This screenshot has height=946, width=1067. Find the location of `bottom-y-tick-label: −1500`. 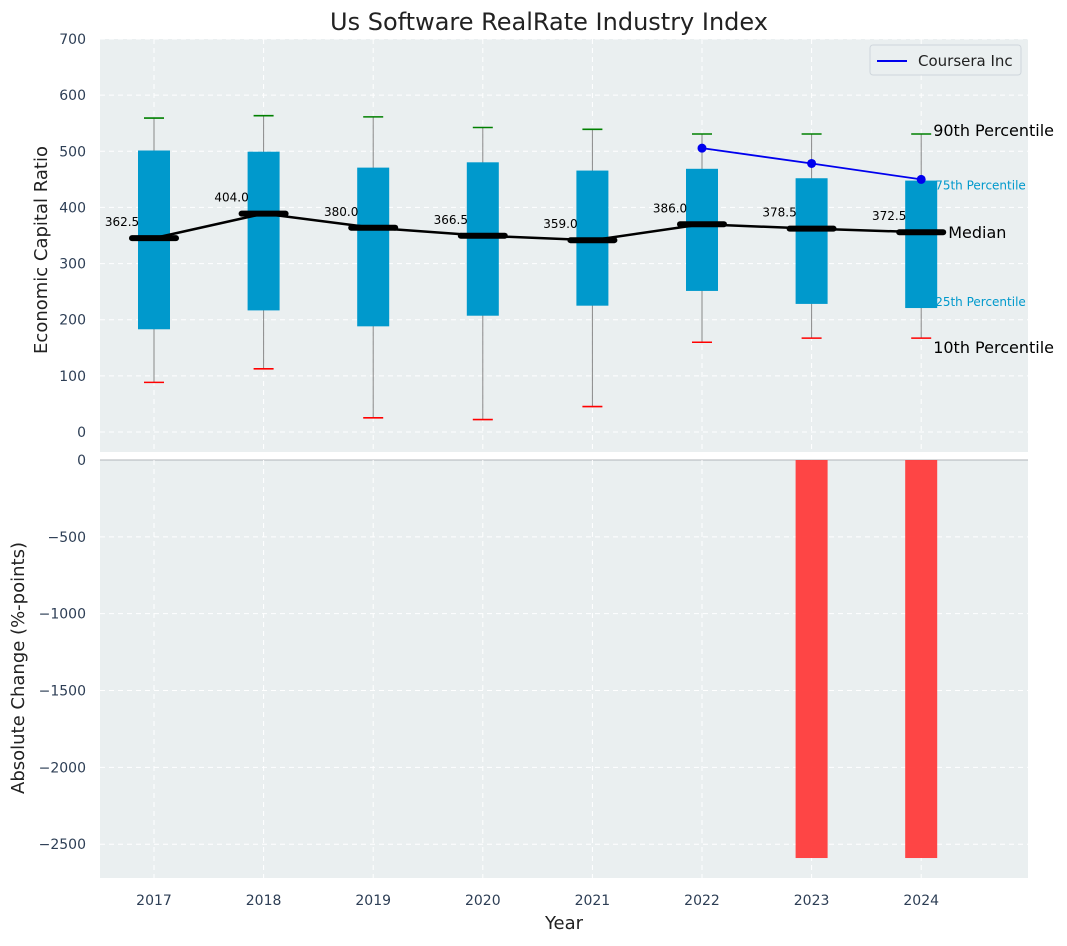

bottom-y-tick-label: −1500 is located at coordinates (62, 692).